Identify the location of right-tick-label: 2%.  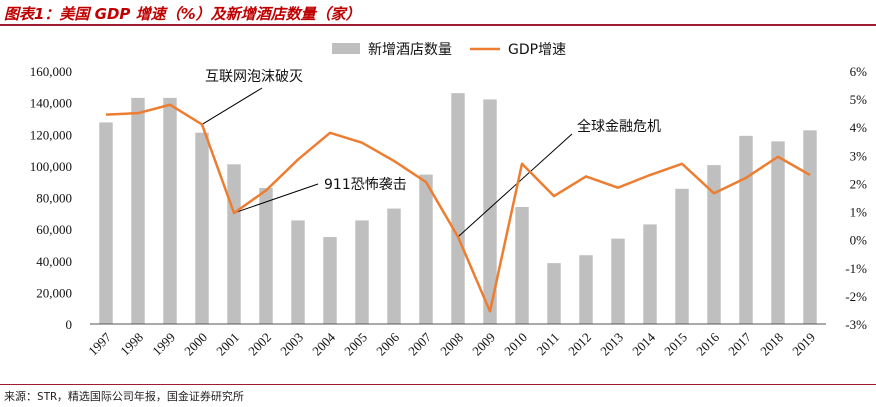
(859, 183).